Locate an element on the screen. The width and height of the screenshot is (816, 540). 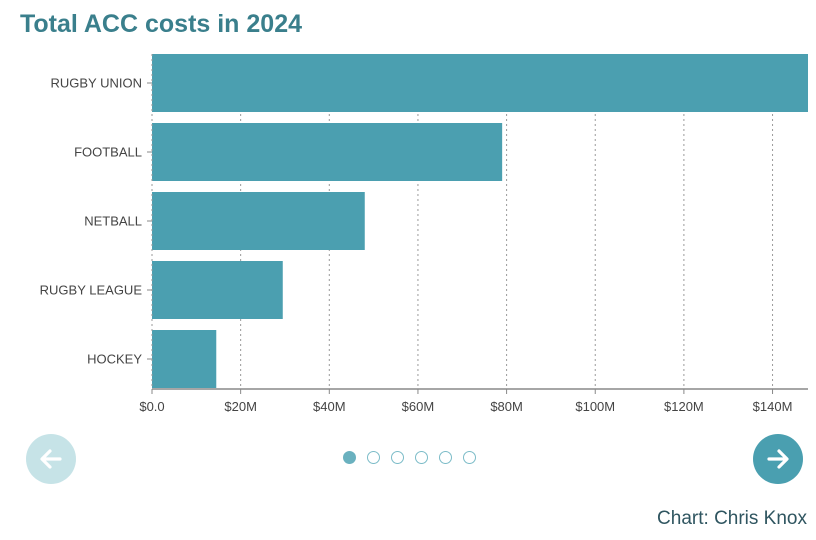
x-tick-label: $120M is located at coordinates (684, 406).